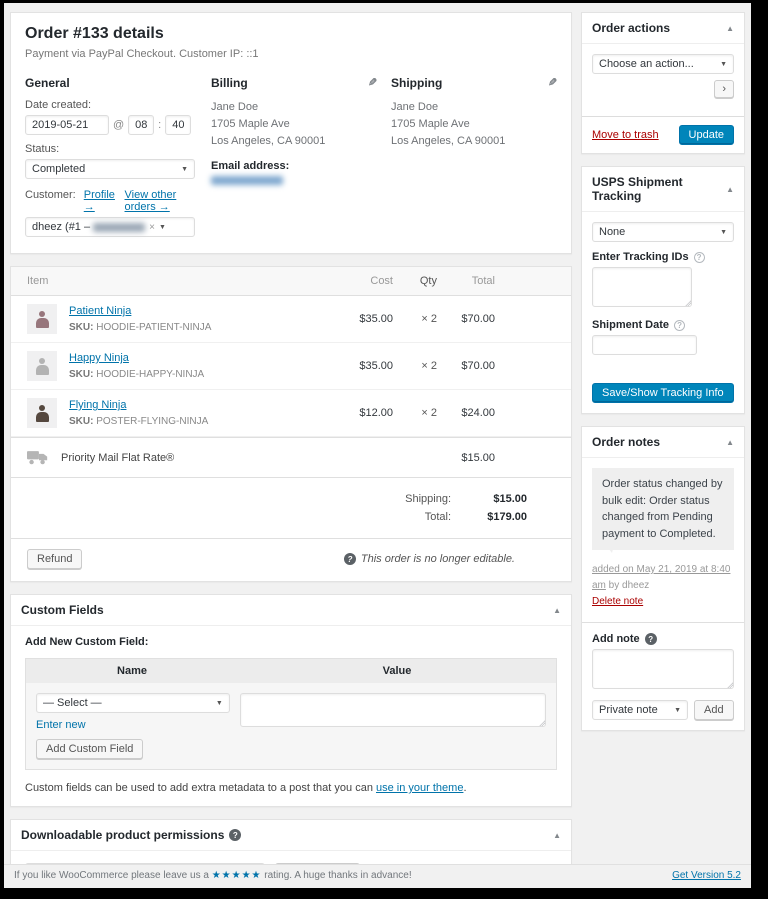 The image size is (768, 899). Describe the element at coordinates (291, 508) in the screenshot. I see `order-totals: Shipping: $15.00 Total: $179.00` at that location.